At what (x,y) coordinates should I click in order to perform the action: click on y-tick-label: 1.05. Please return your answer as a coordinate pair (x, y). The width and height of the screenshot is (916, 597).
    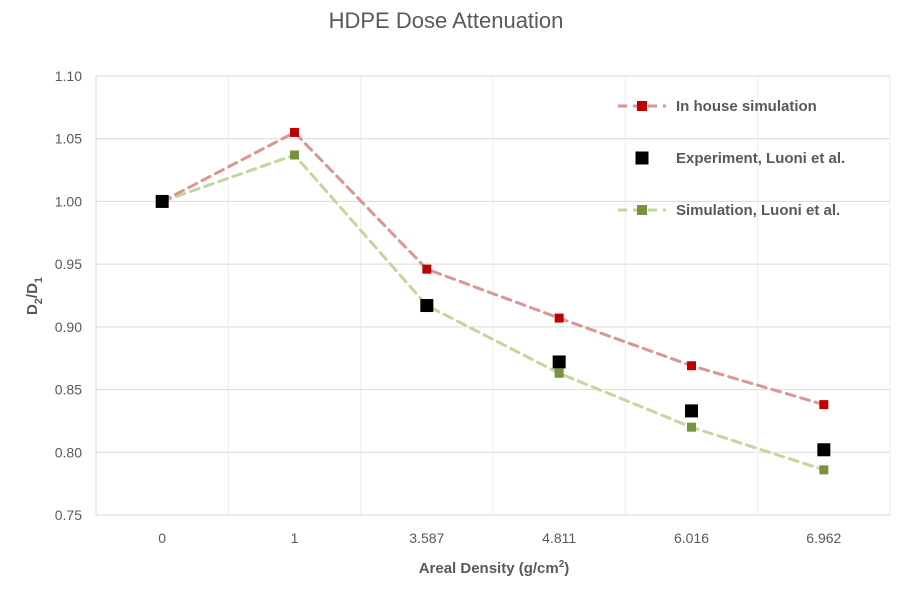
    Looking at the image, I should click on (68, 139).